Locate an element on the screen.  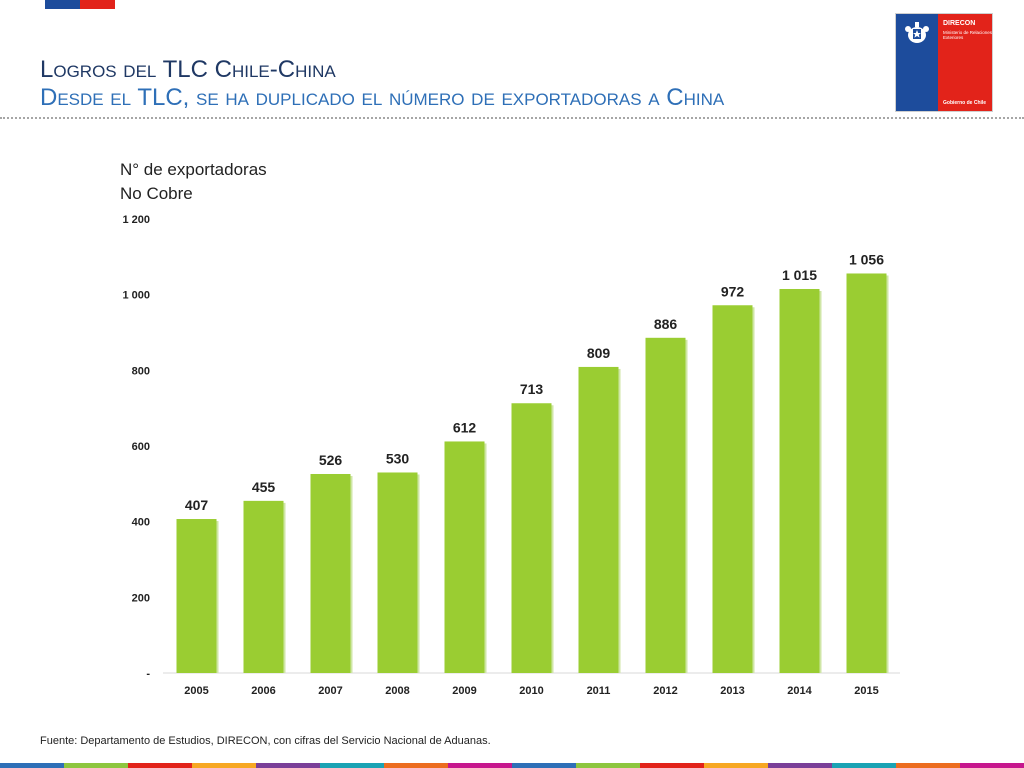
top-flag-decoration is located at coordinates (80, 4).